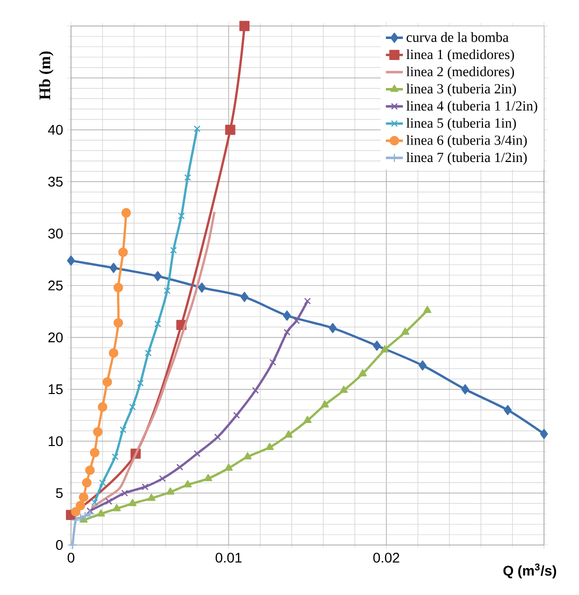 Image resolution: width=579 pixels, height=595 pixels. What do you see at coordinates (457, 37) in the screenshot?
I see `legend-label: curva de la bomba` at bounding box center [457, 37].